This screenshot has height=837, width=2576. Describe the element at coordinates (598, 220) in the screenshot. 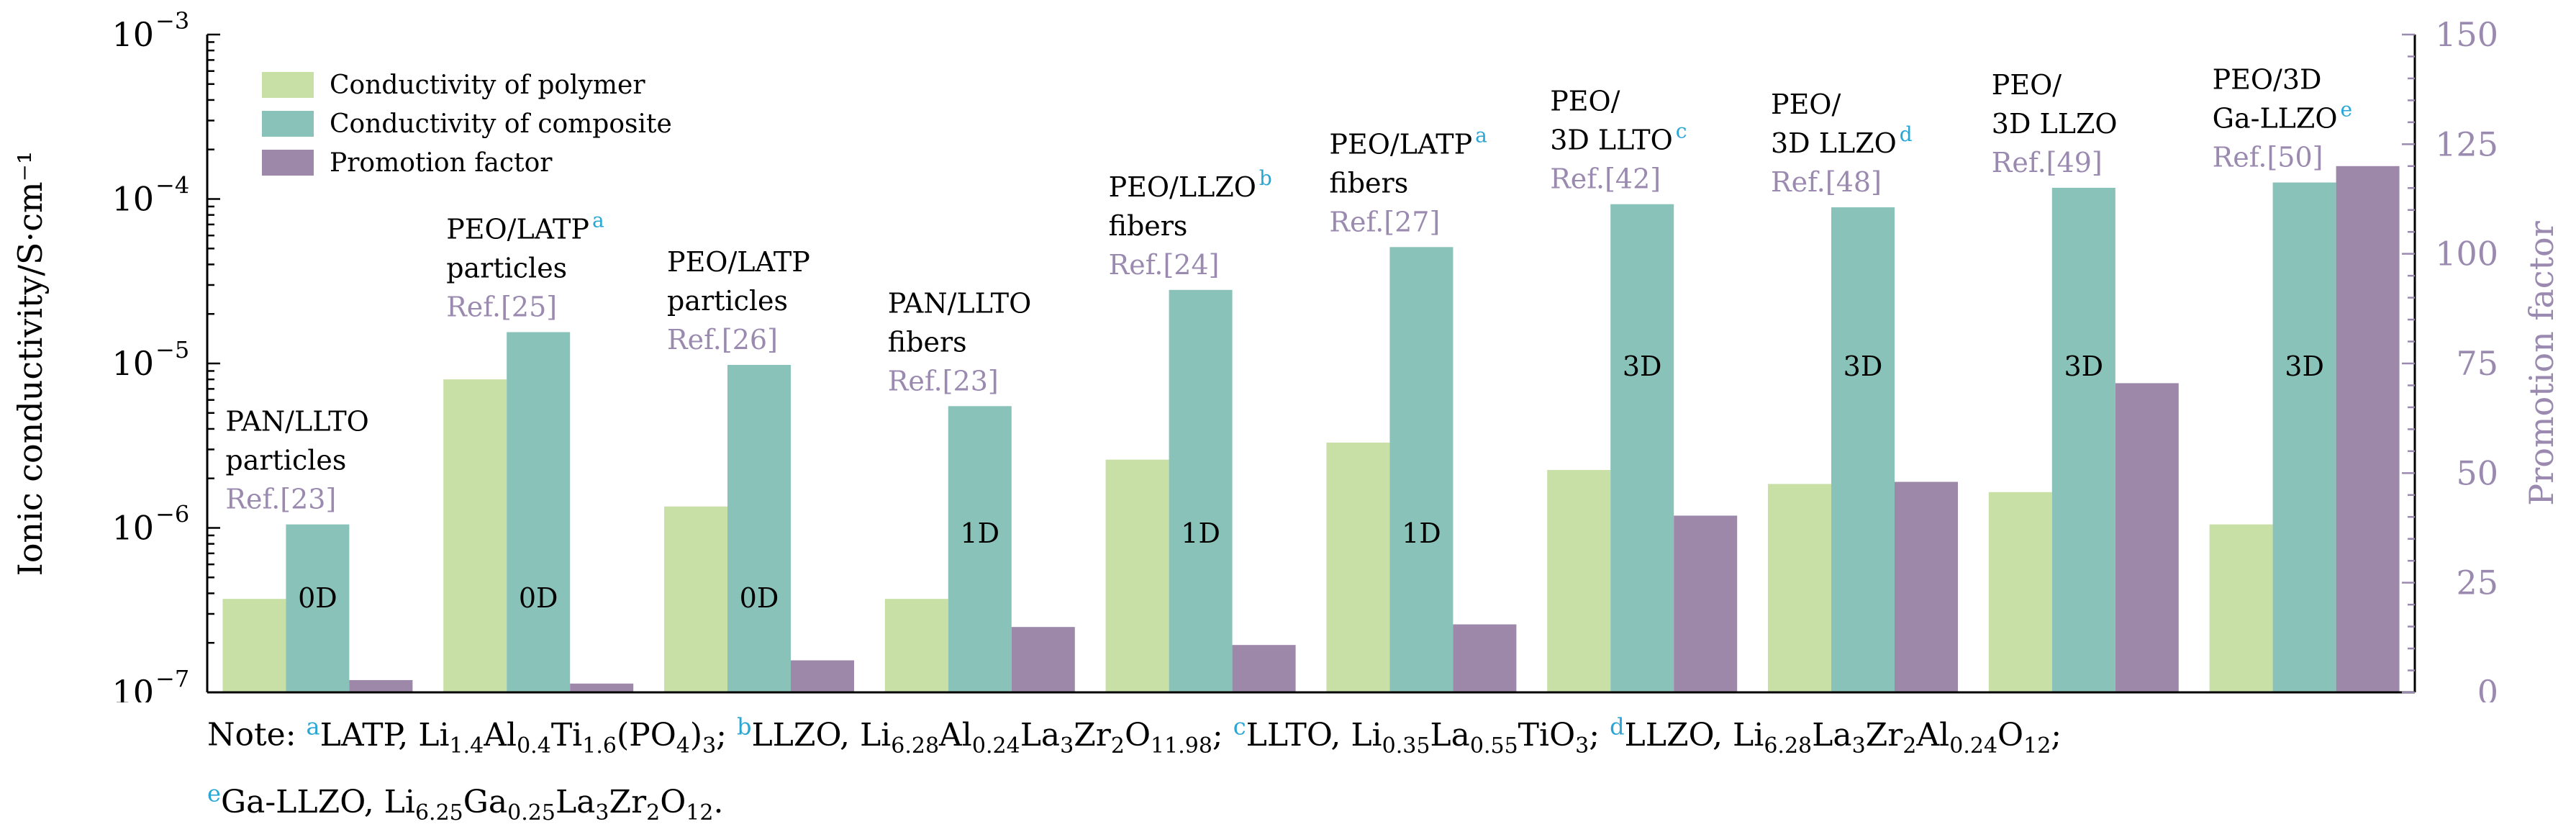

I see `group-label-sup-2: a` at that location.